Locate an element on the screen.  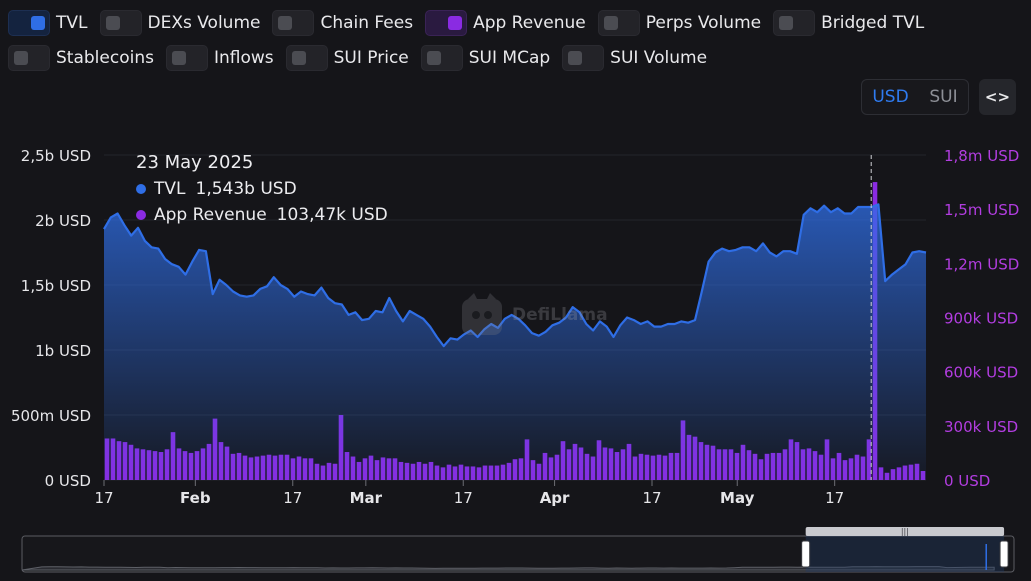
brush-track is located at coordinates (518, 554).